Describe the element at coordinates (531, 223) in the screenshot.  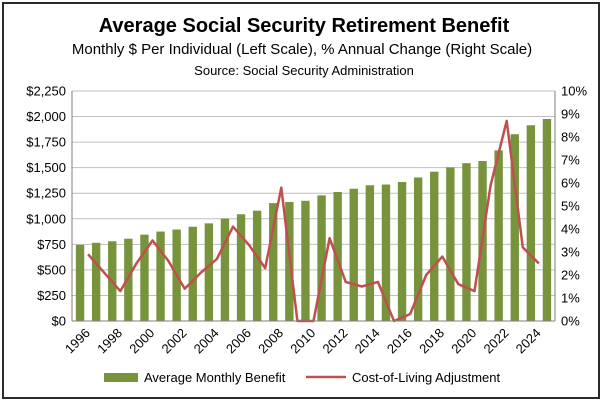
I see `bar-2024` at that location.